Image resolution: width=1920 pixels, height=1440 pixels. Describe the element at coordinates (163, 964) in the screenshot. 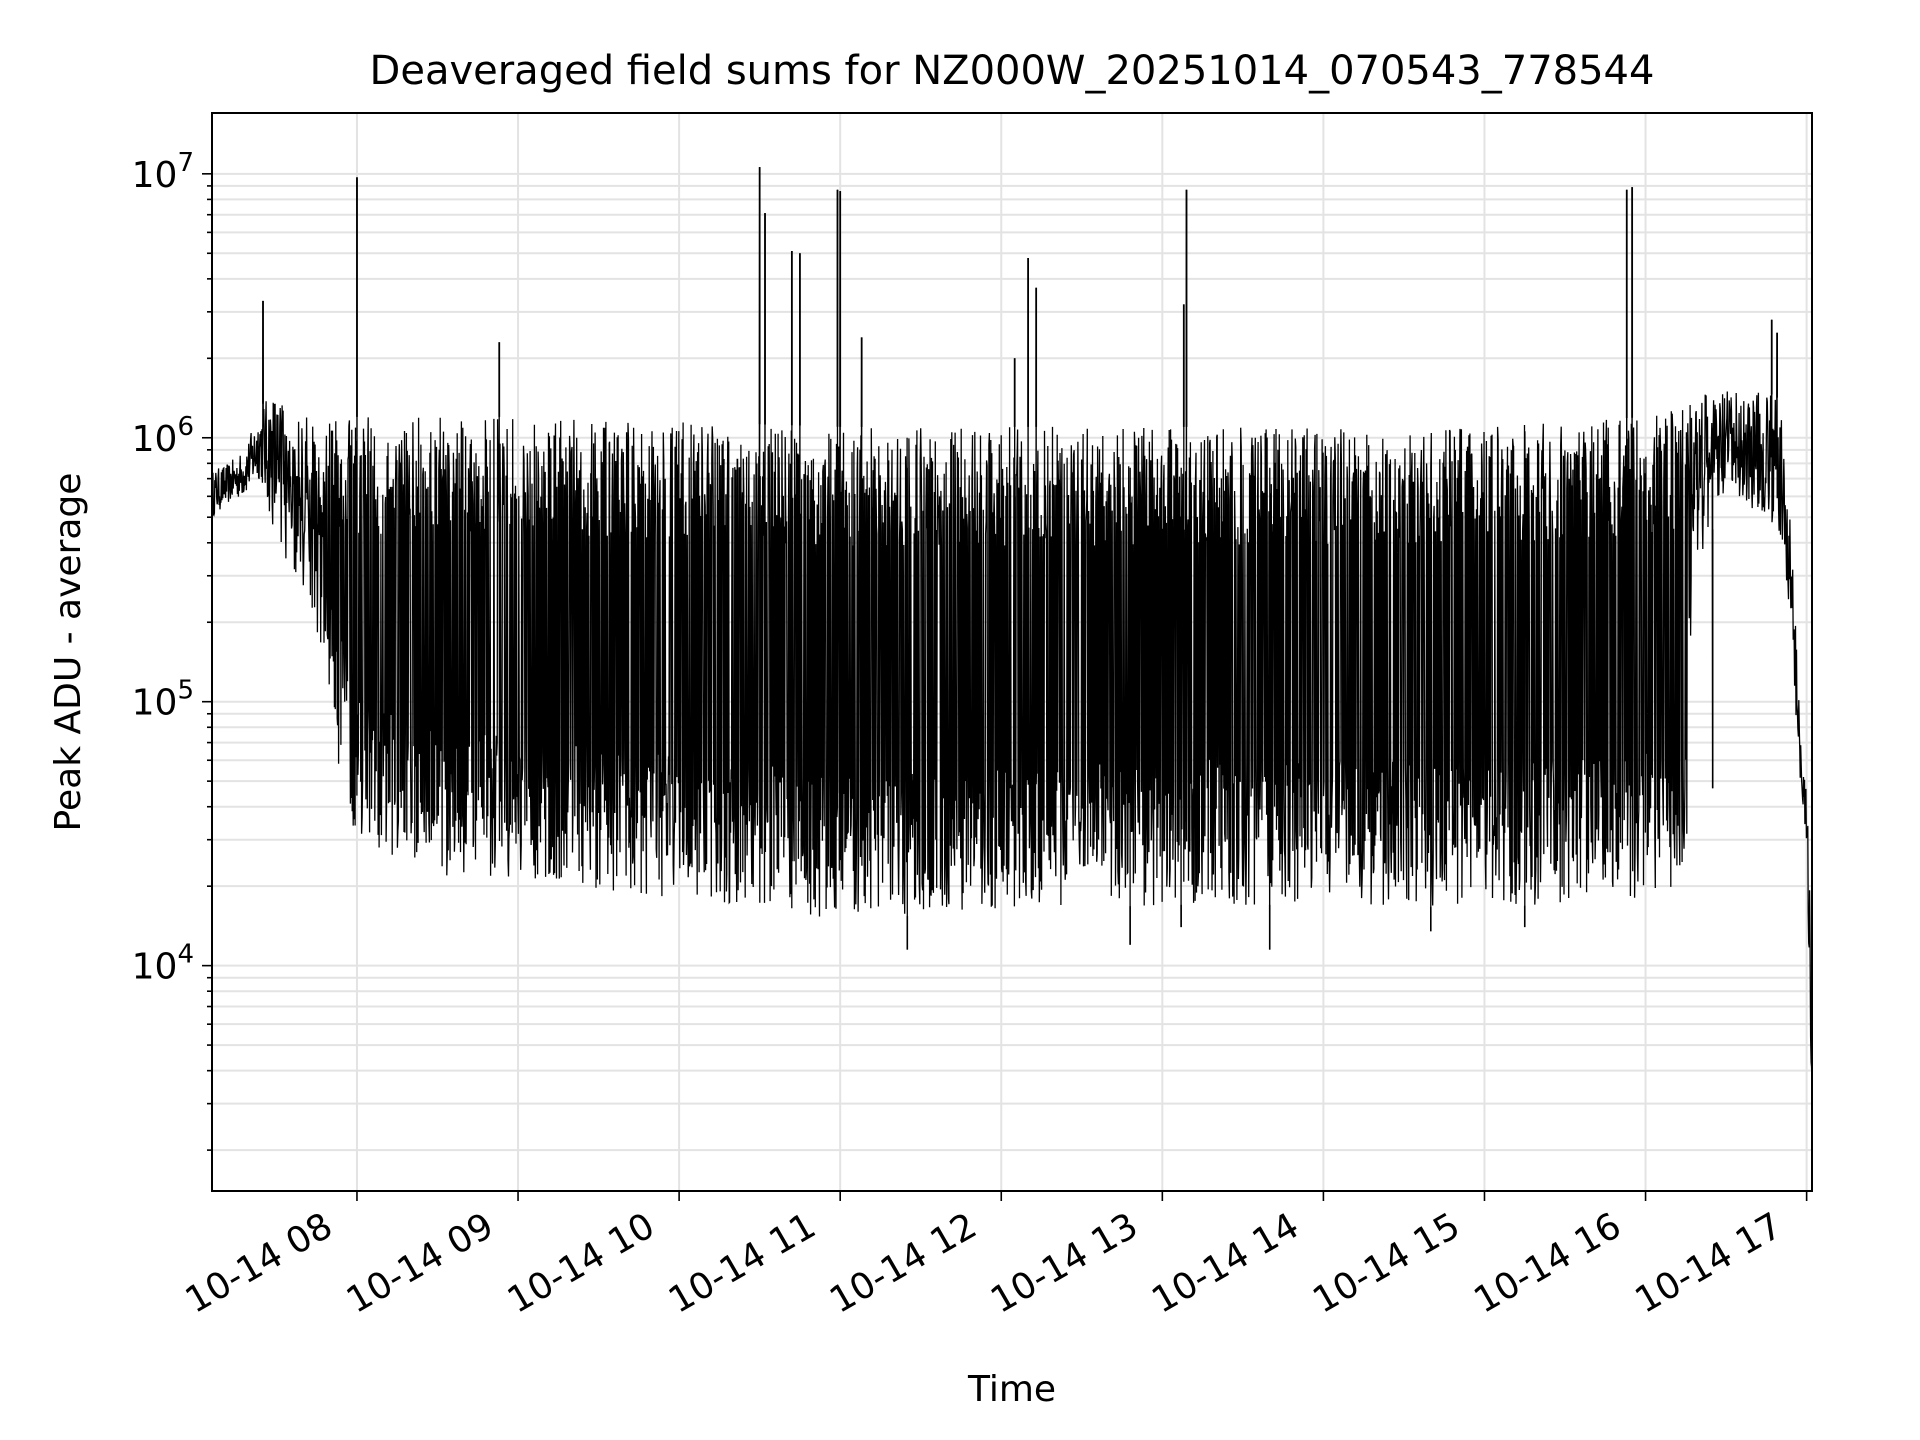

I see `y-tick-label: 10⁴` at that location.